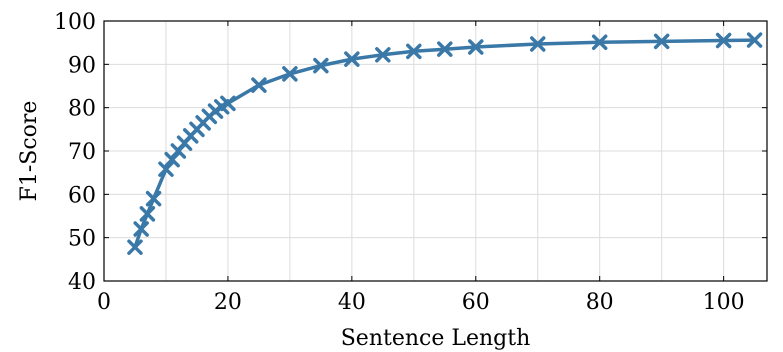 This screenshot has height=352, width=783. I want to click on x-tick-label: 80, so click(600, 302).